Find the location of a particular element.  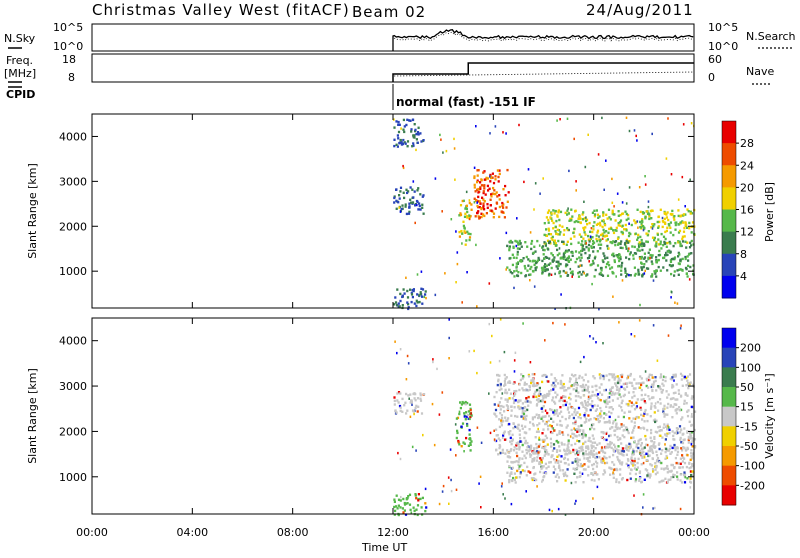

x-tick-label: 08:00 is located at coordinates (293, 532).